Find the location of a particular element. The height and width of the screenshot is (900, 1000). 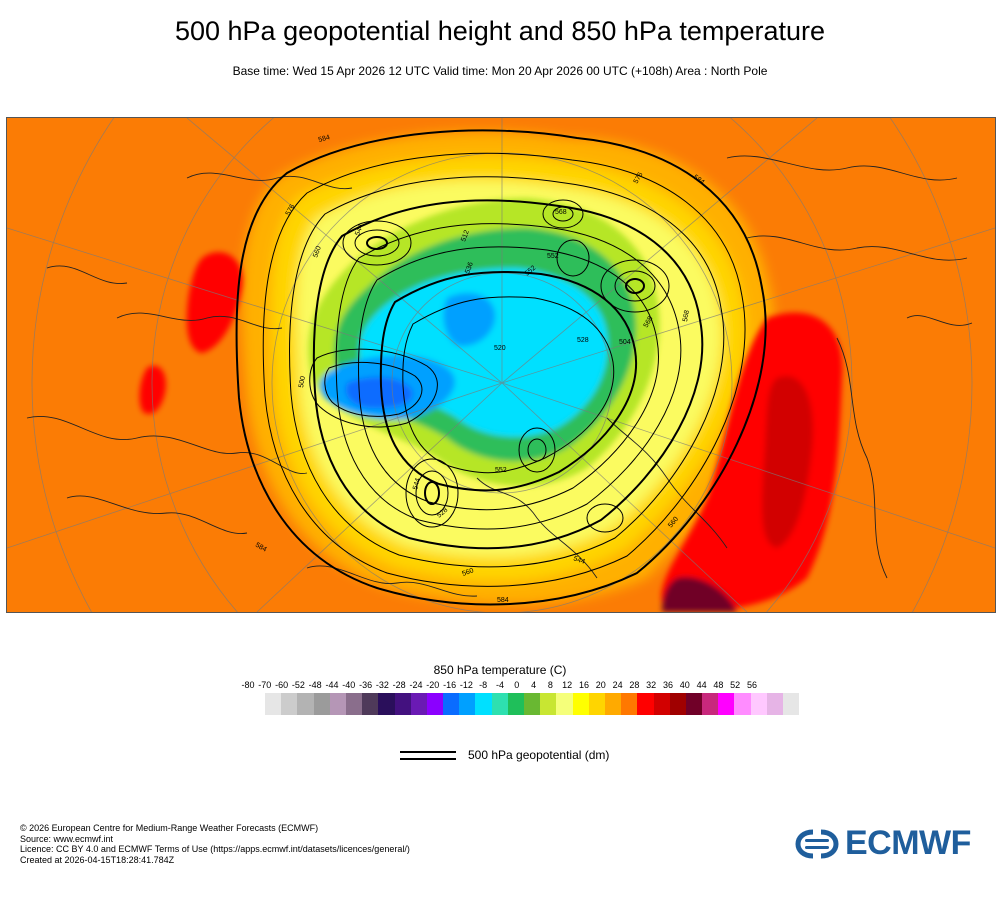

contour-label: 512 is located at coordinates (465, 235).